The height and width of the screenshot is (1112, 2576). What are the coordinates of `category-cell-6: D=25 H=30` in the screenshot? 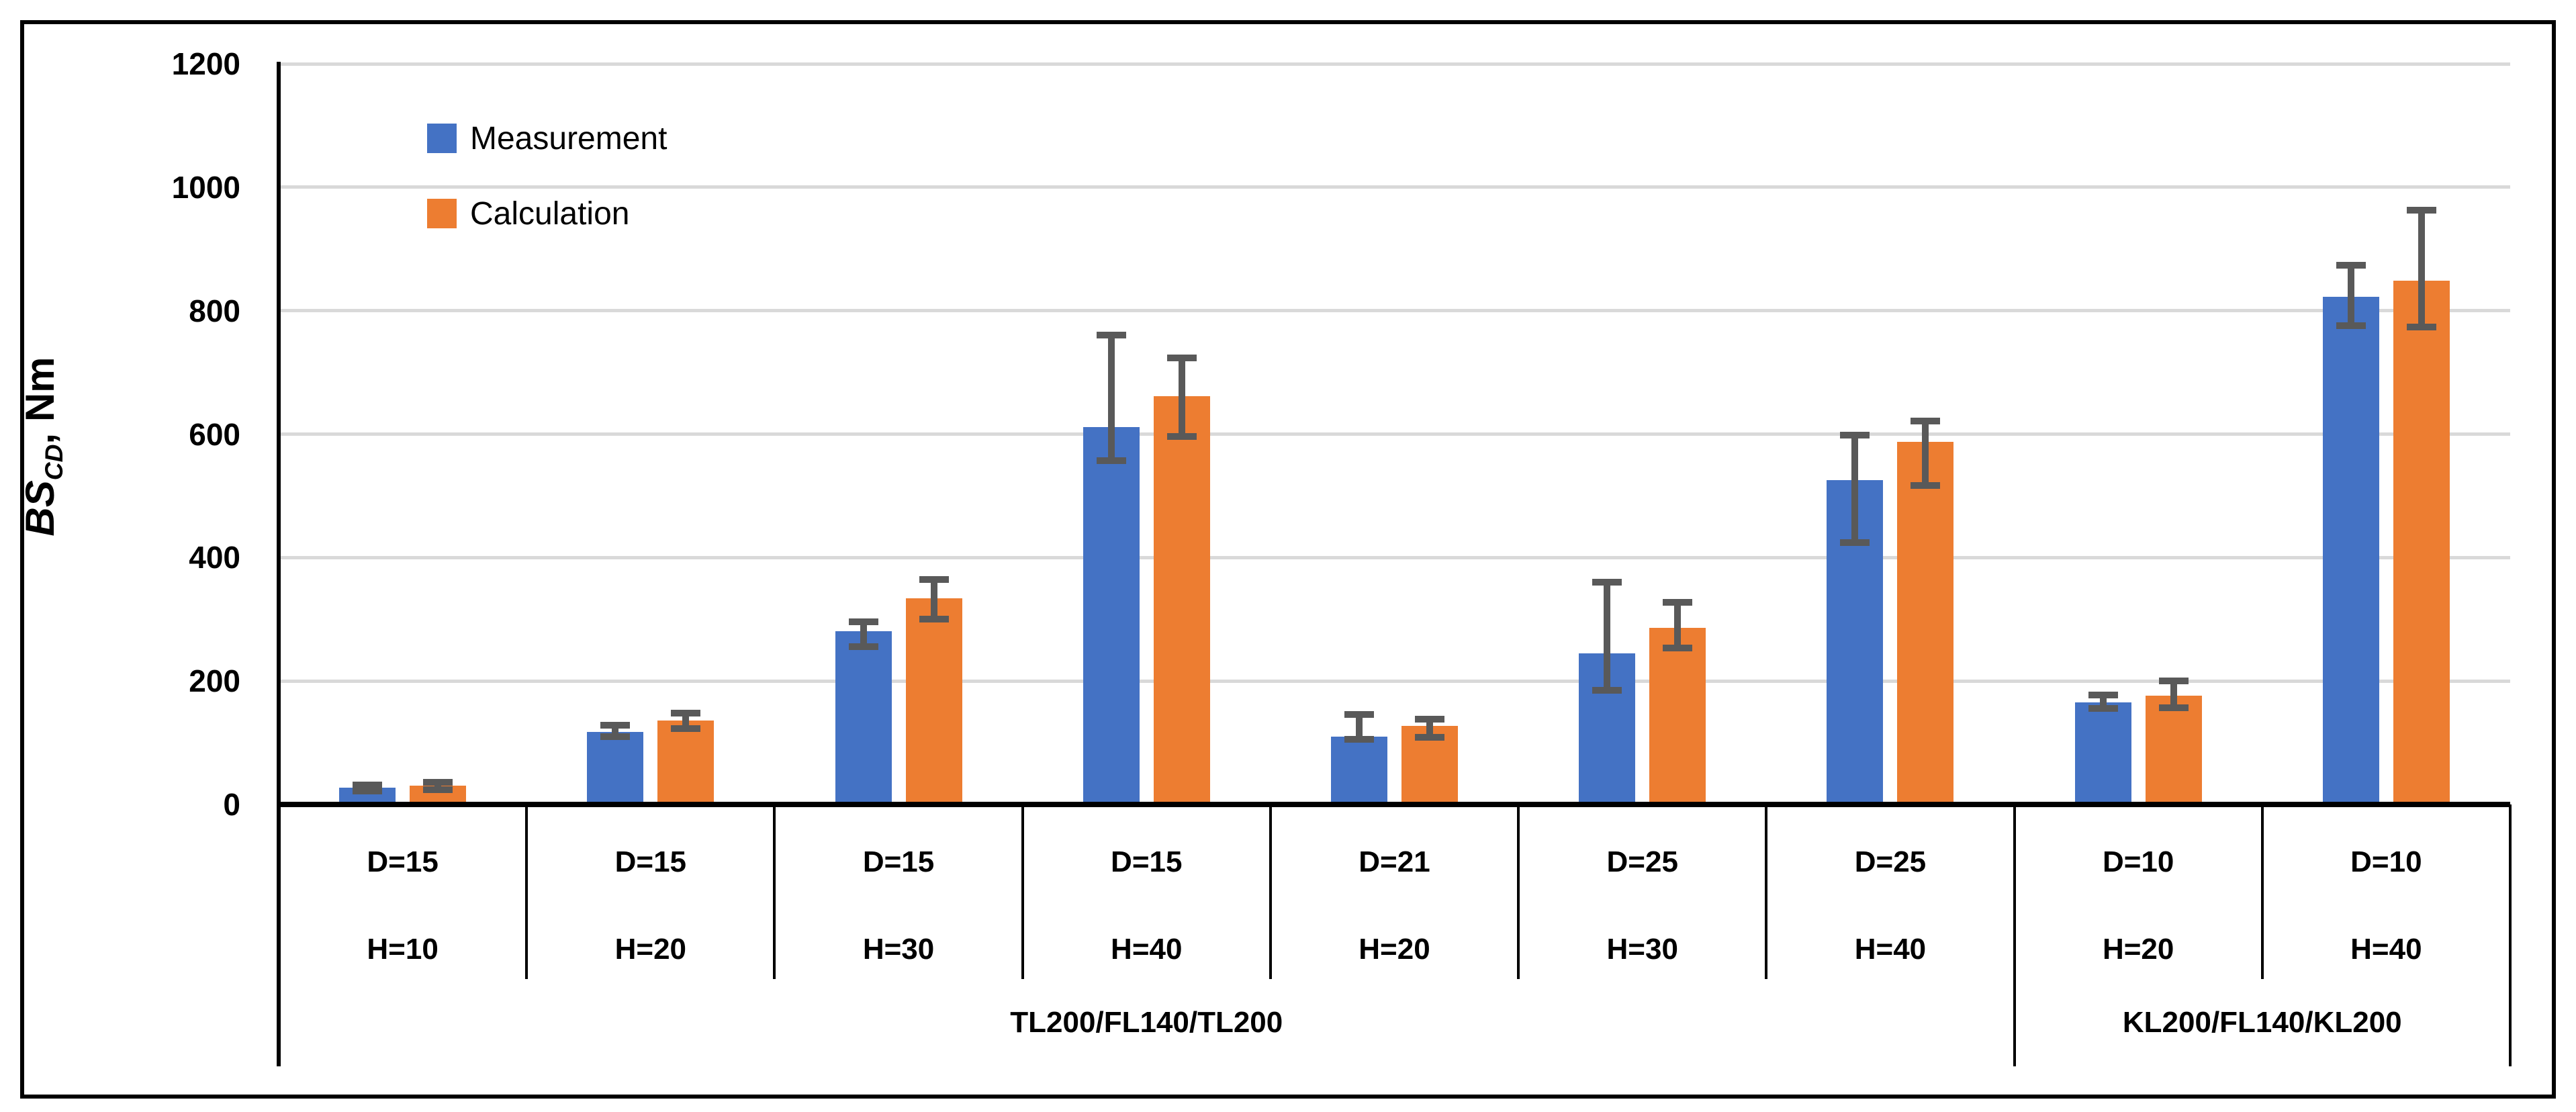 It's located at (1642, 891).